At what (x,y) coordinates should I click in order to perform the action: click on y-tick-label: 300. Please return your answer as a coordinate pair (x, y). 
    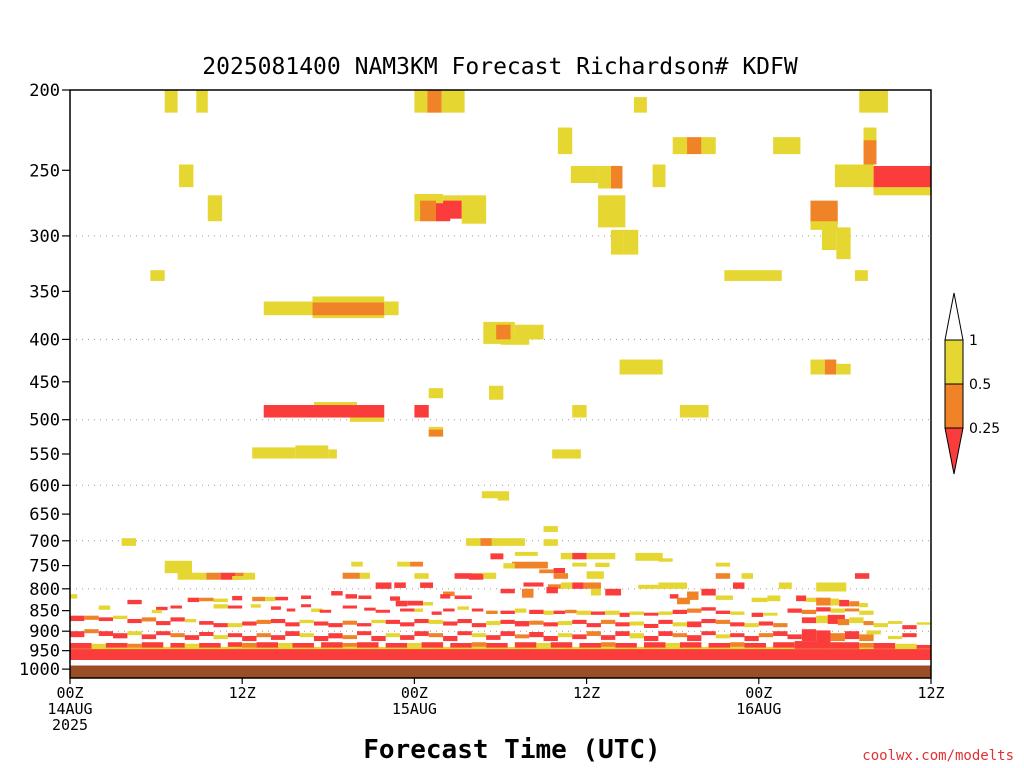
    Looking at the image, I should click on (44, 237).